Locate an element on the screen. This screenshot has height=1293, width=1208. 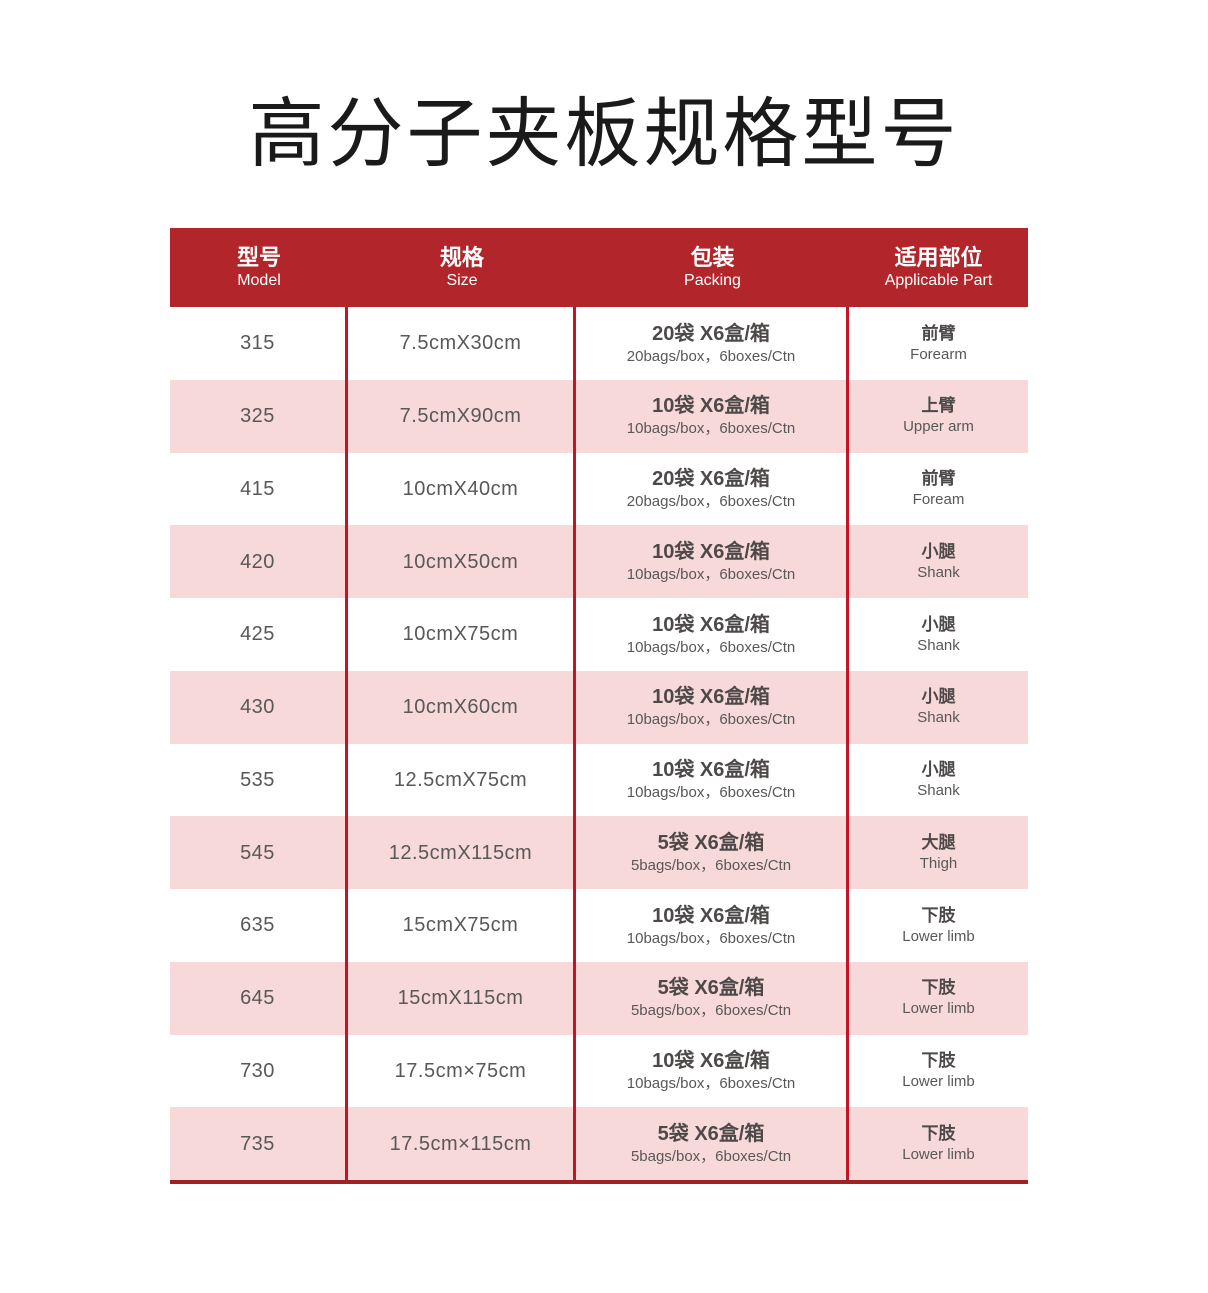
part-zh: 大腿 is located at coordinates (938, 842).